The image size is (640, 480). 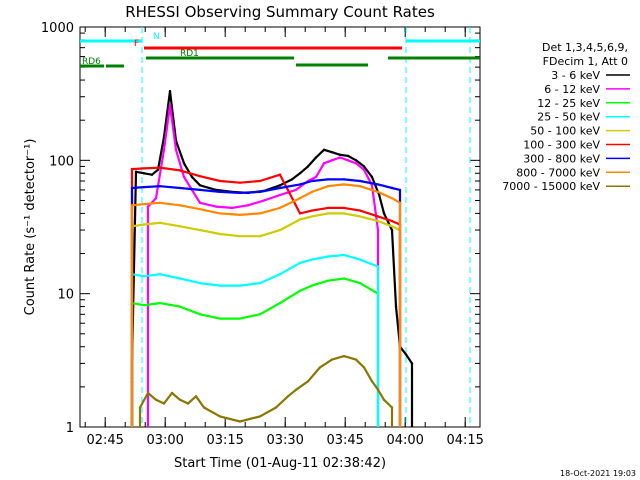 I want to click on legend-header-line-2: FDecim 1, Att 0, so click(x=585, y=61).